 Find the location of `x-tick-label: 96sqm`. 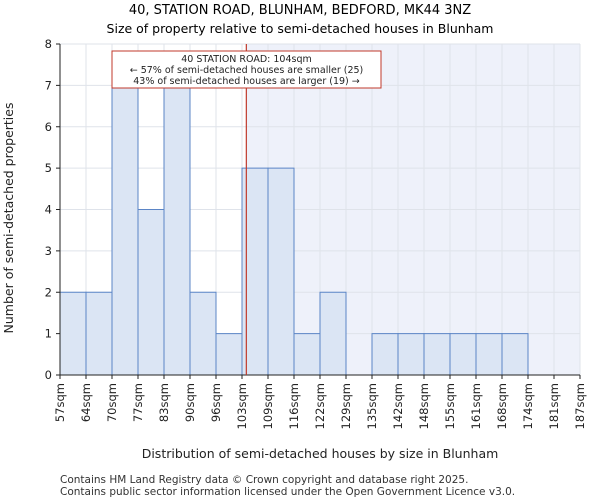

x-tick-label: 96sqm is located at coordinates (216, 402).